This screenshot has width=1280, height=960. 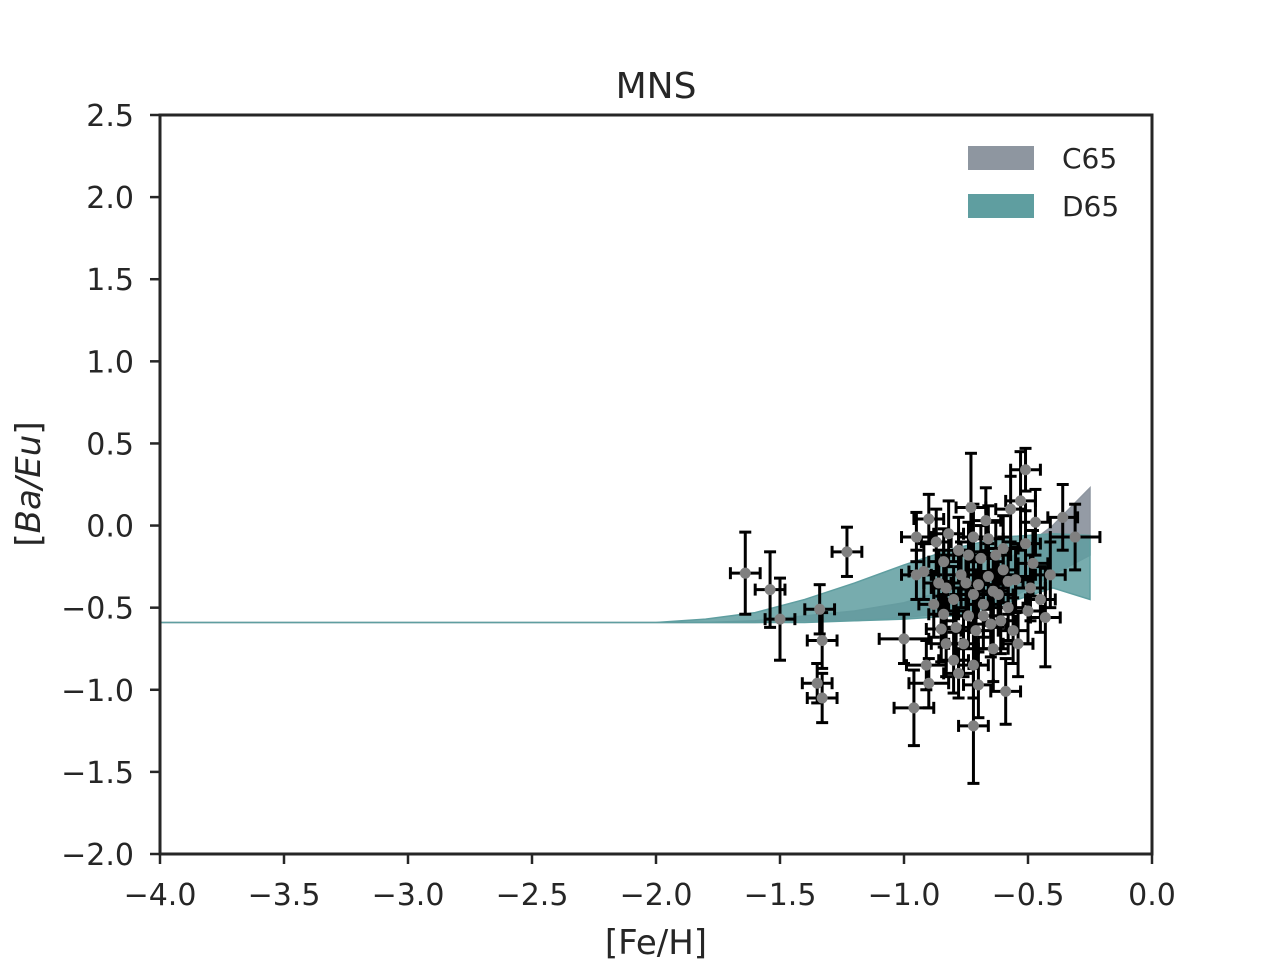 I want to click on y-axis-title: [Ba/Eu], so click(x=29, y=483).